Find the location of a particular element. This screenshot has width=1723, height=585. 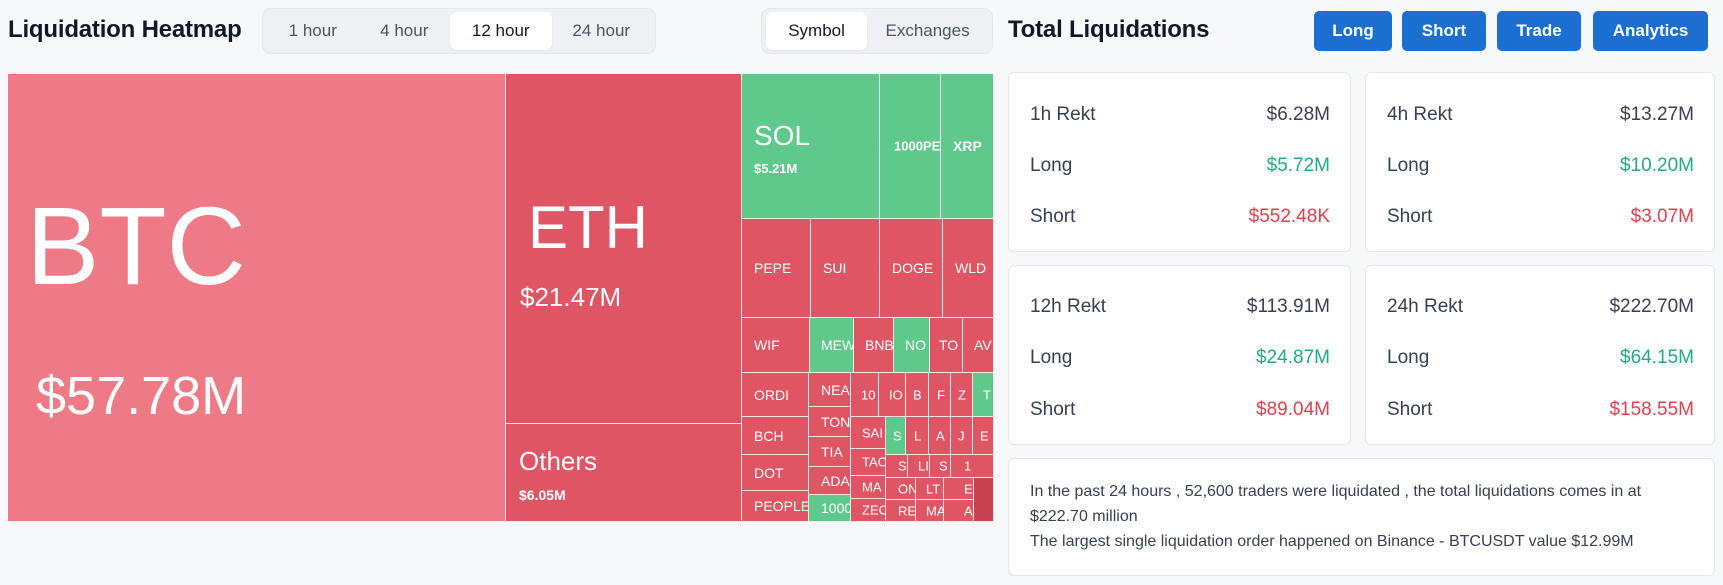

rekt-label: 24h Rekt is located at coordinates (1425, 306).